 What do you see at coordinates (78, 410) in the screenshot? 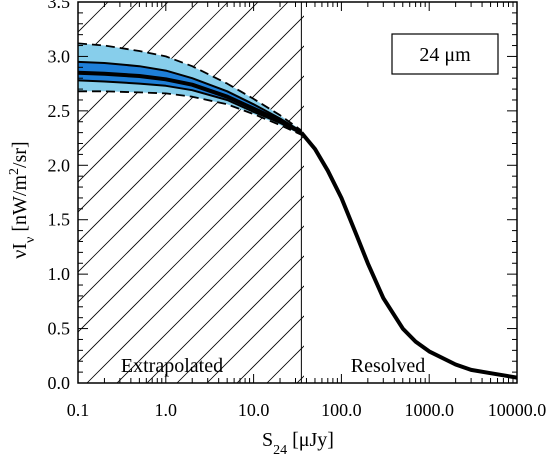
I see `x-tick-label: 0.1` at bounding box center [78, 410].